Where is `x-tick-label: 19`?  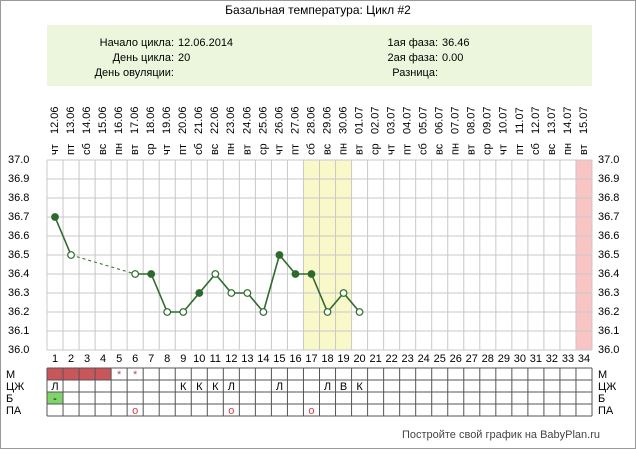
x-tick-label: 19 is located at coordinates (343, 359).